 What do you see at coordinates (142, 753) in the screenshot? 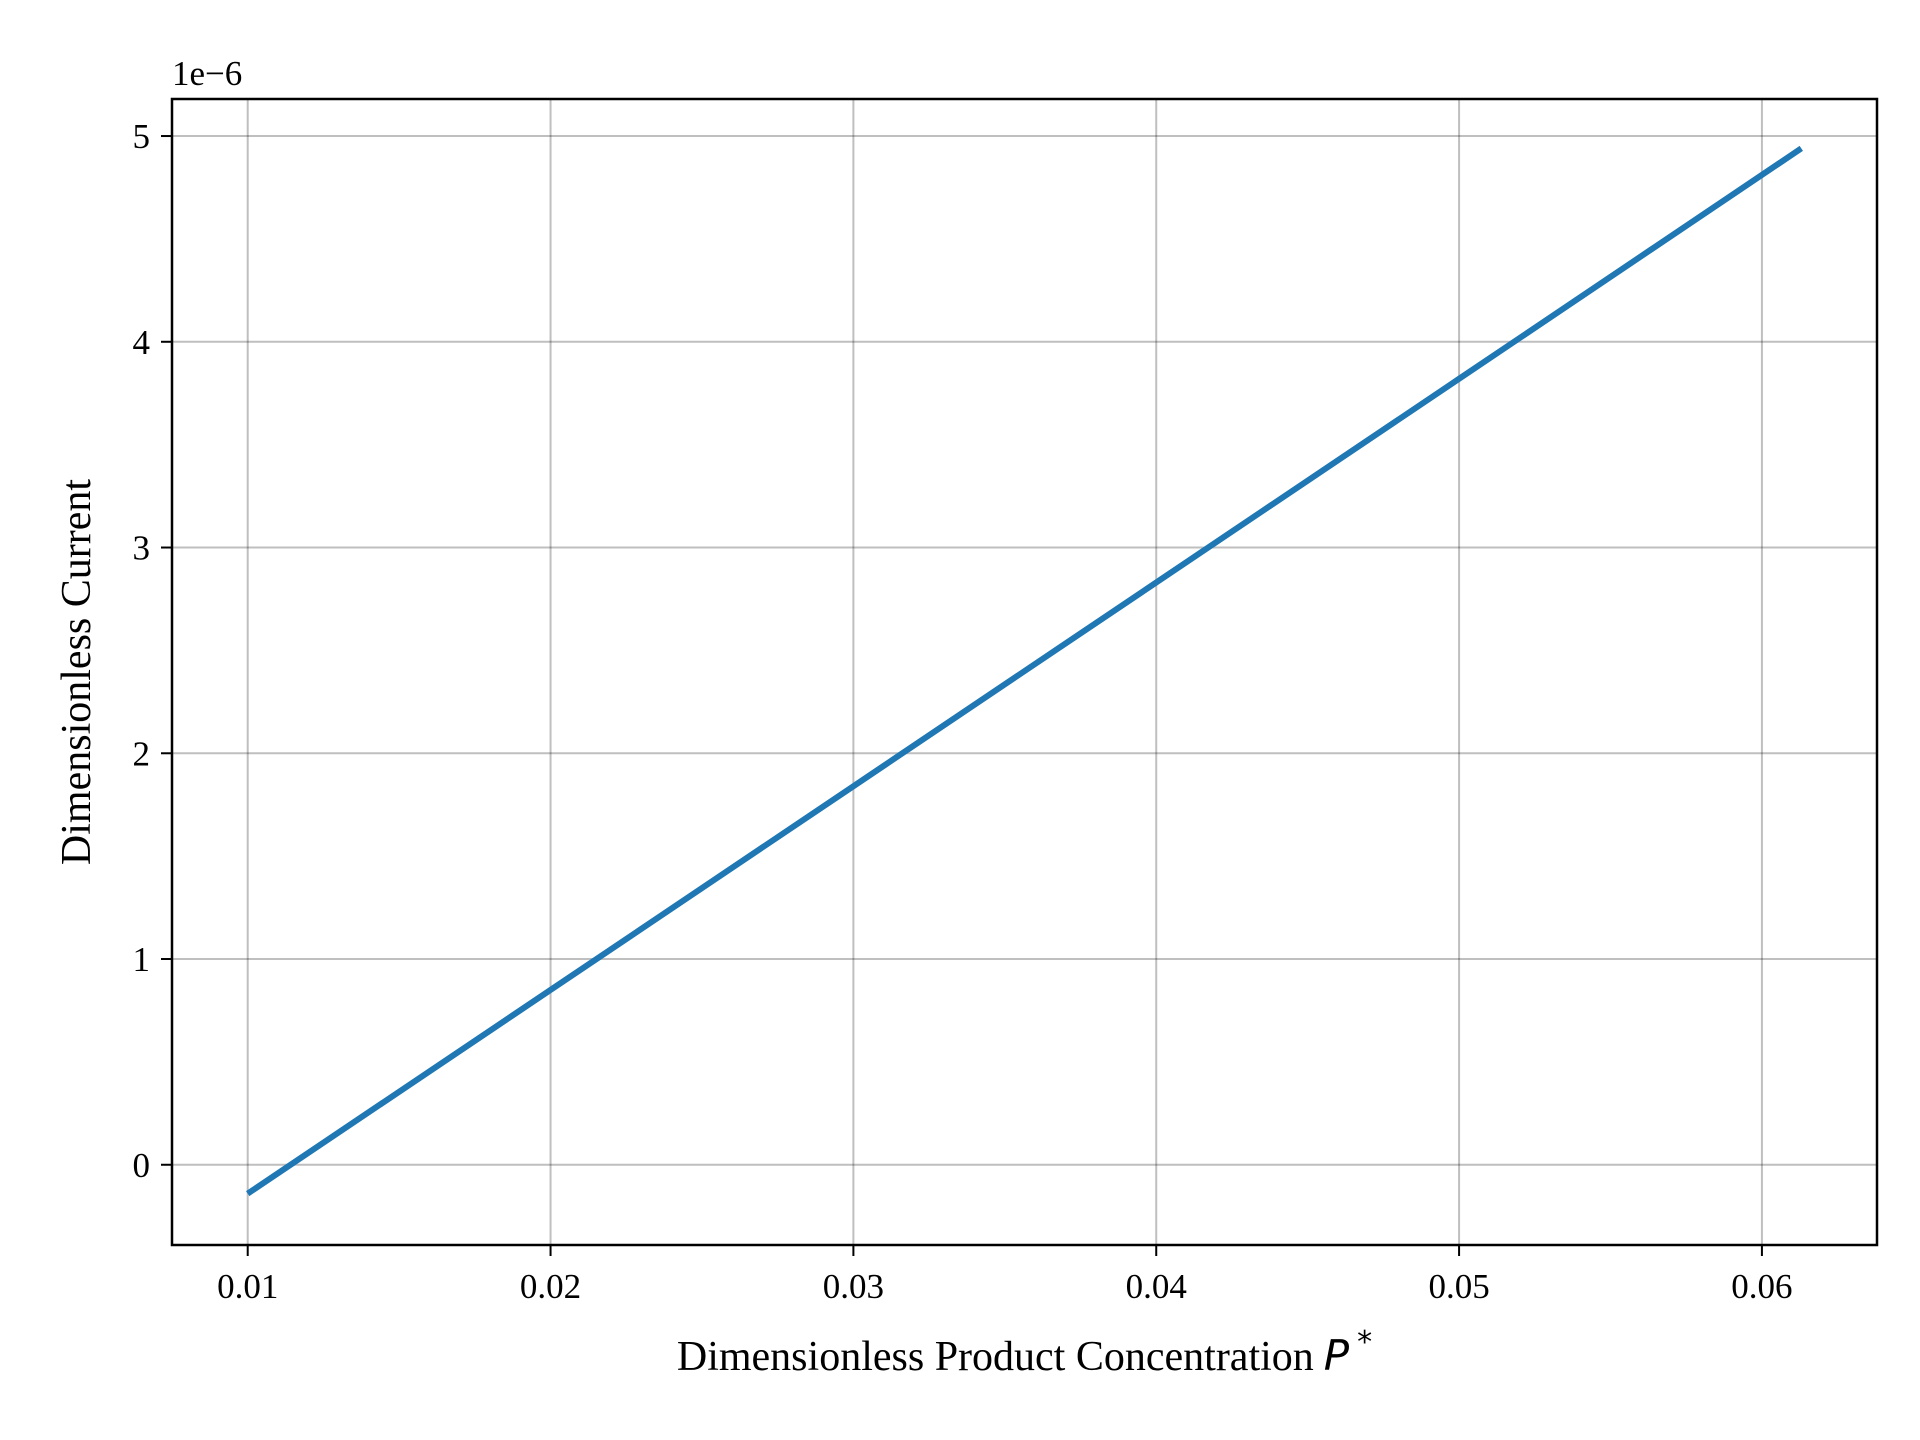
I see `y-tick-label: 2` at bounding box center [142, 753].